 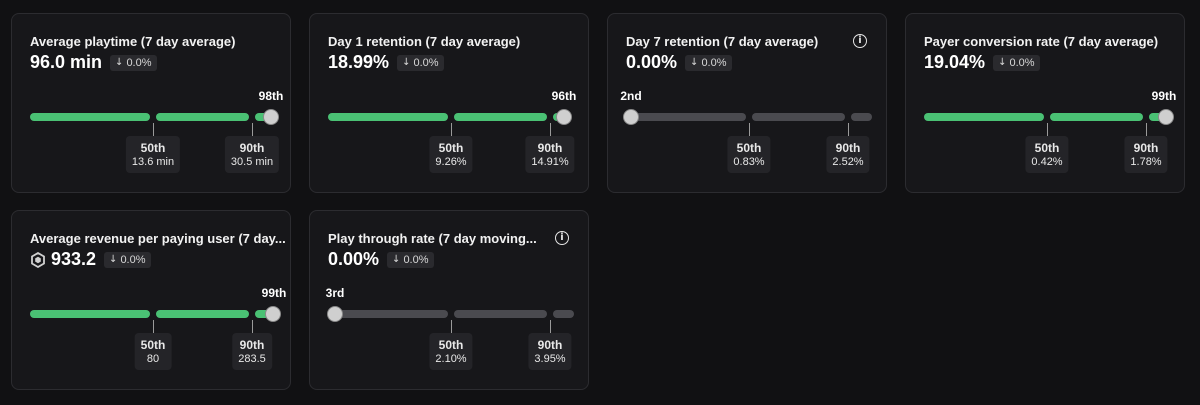 I want to click on metric-value: 19.04%, so click(x=955, y=62).